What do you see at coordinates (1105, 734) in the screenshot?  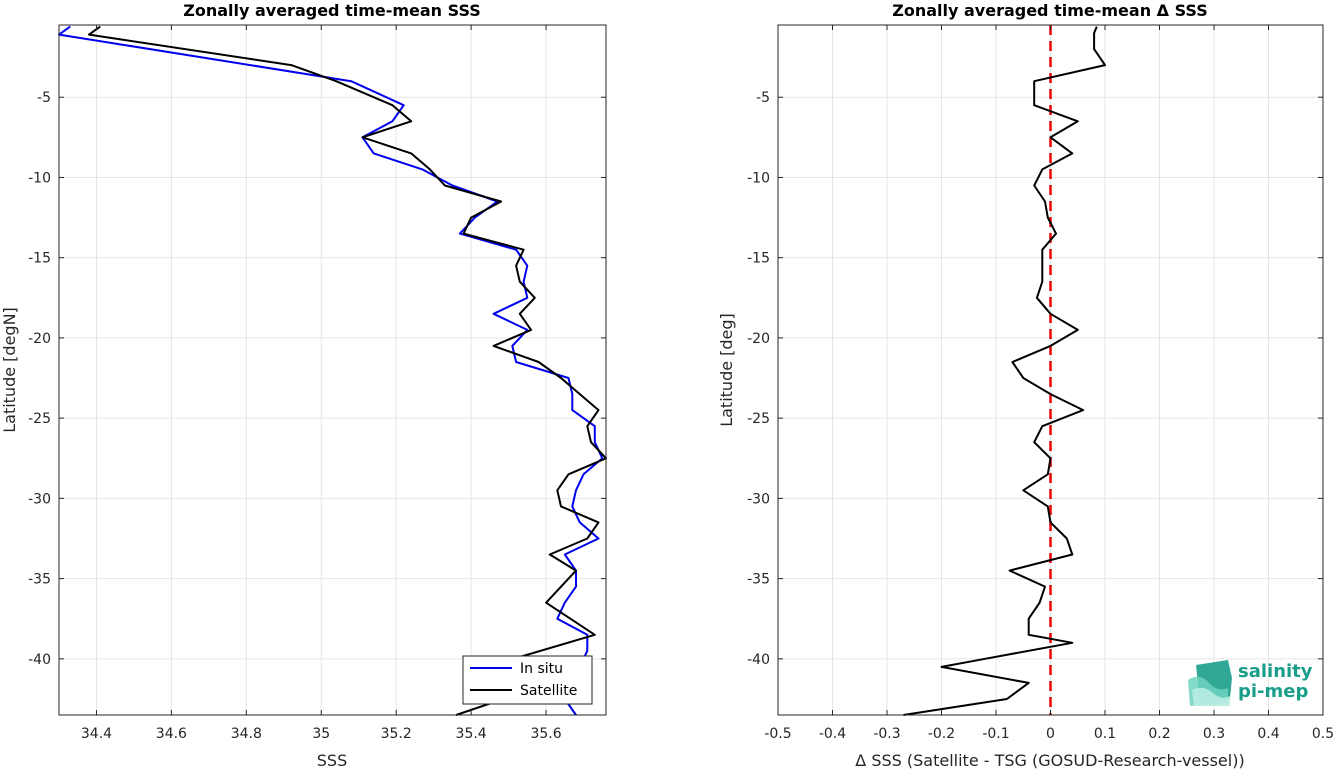 I see `x-tick-label: 0.1` at bounding box center [1105, 734].